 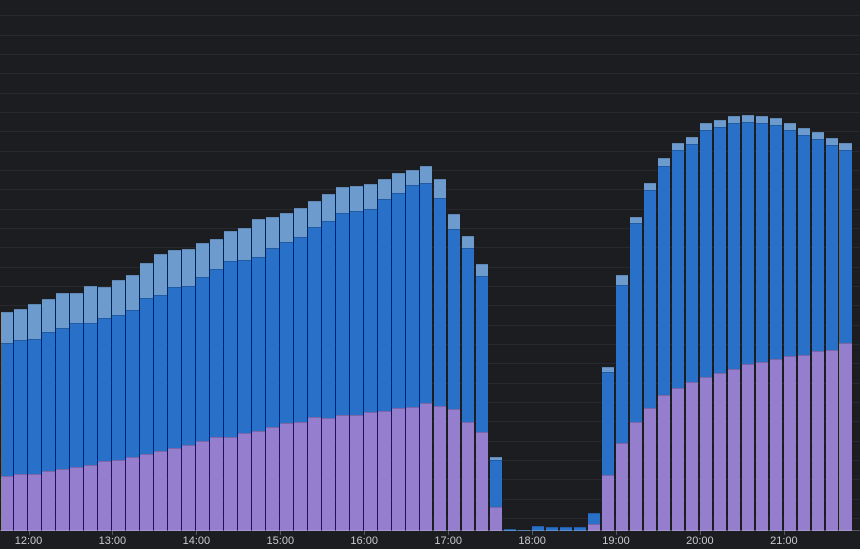 I want to click on x-axis-label: 17:00, so click(x=448, y=541).